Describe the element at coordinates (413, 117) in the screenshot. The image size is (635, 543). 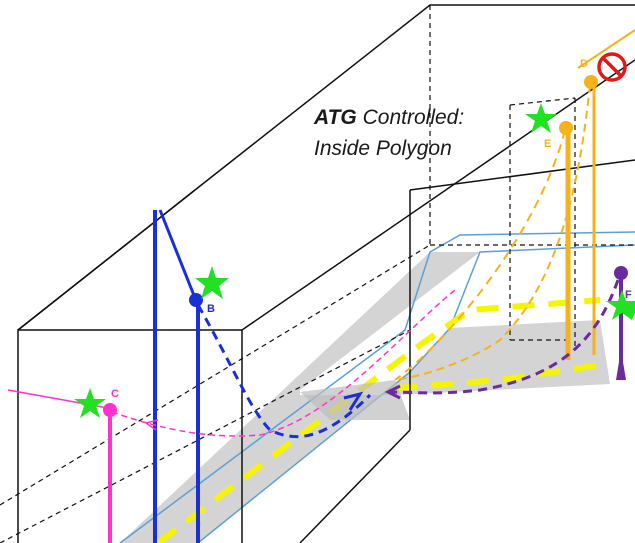
I see `caption-line1: Controlled:` at that location.